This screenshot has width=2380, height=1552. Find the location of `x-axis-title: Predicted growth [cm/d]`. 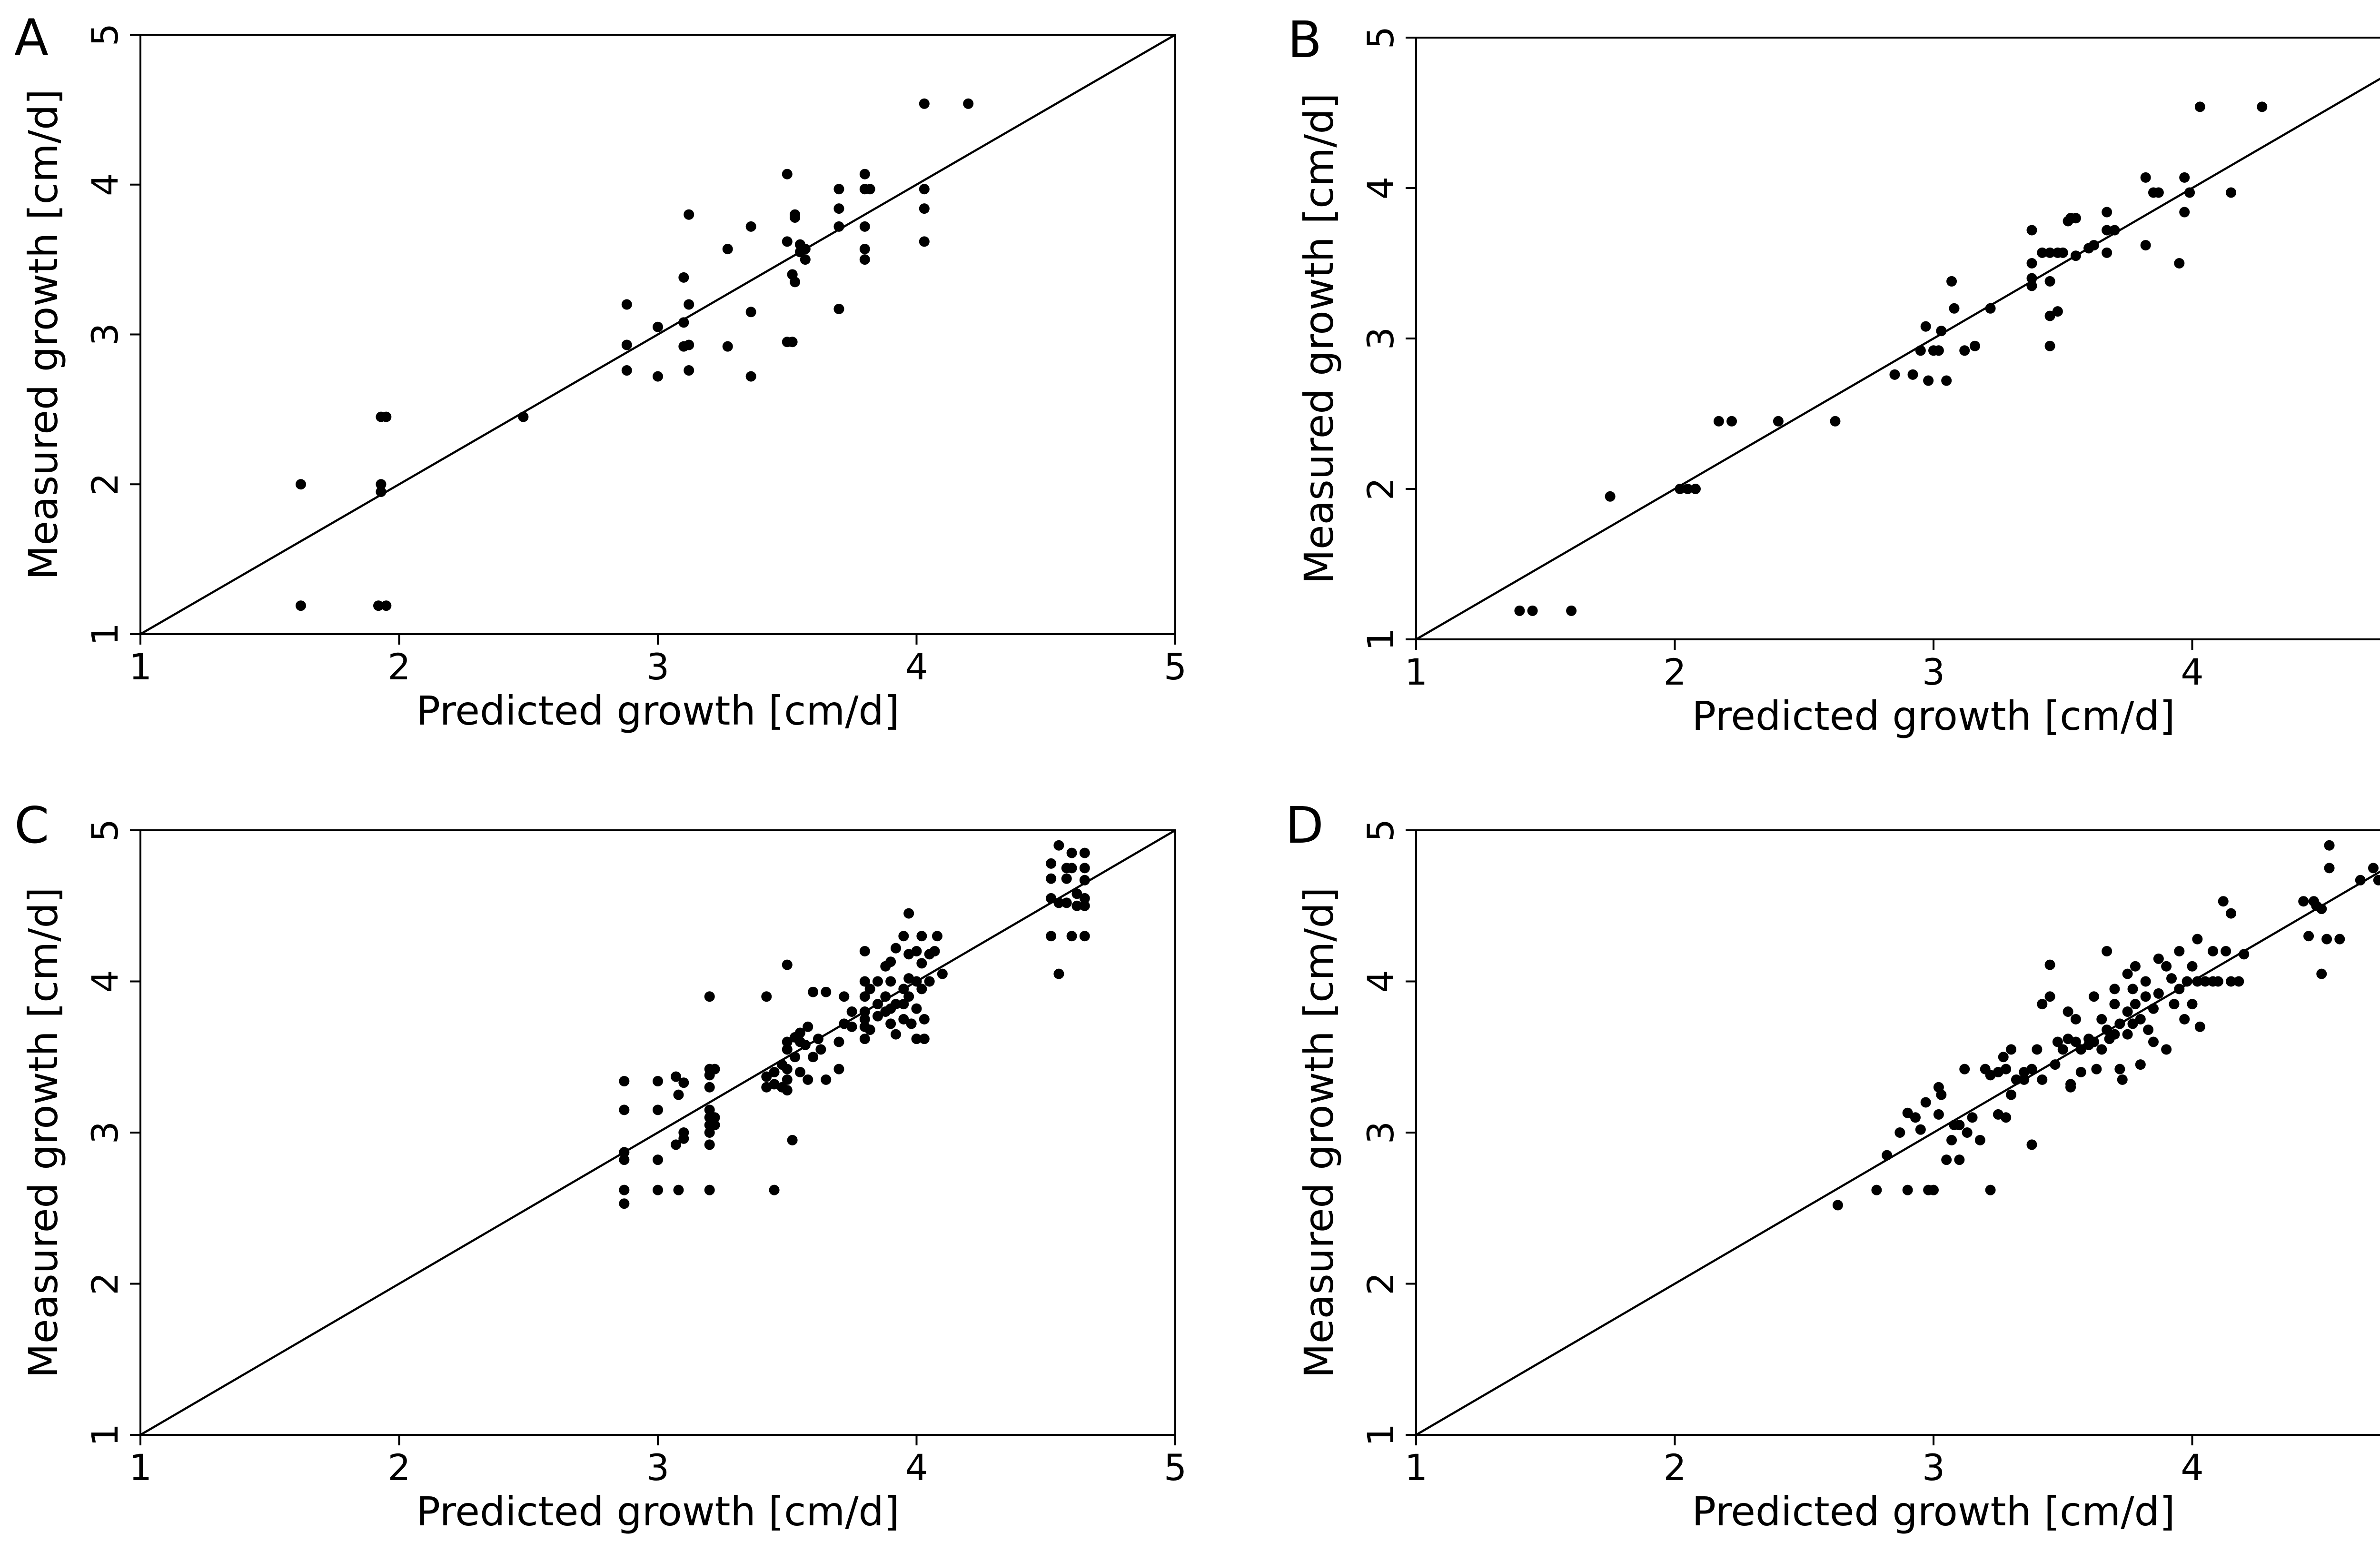

x-axis-title: Predicted growth [cm/d] is located at coordinates (1933, 716).